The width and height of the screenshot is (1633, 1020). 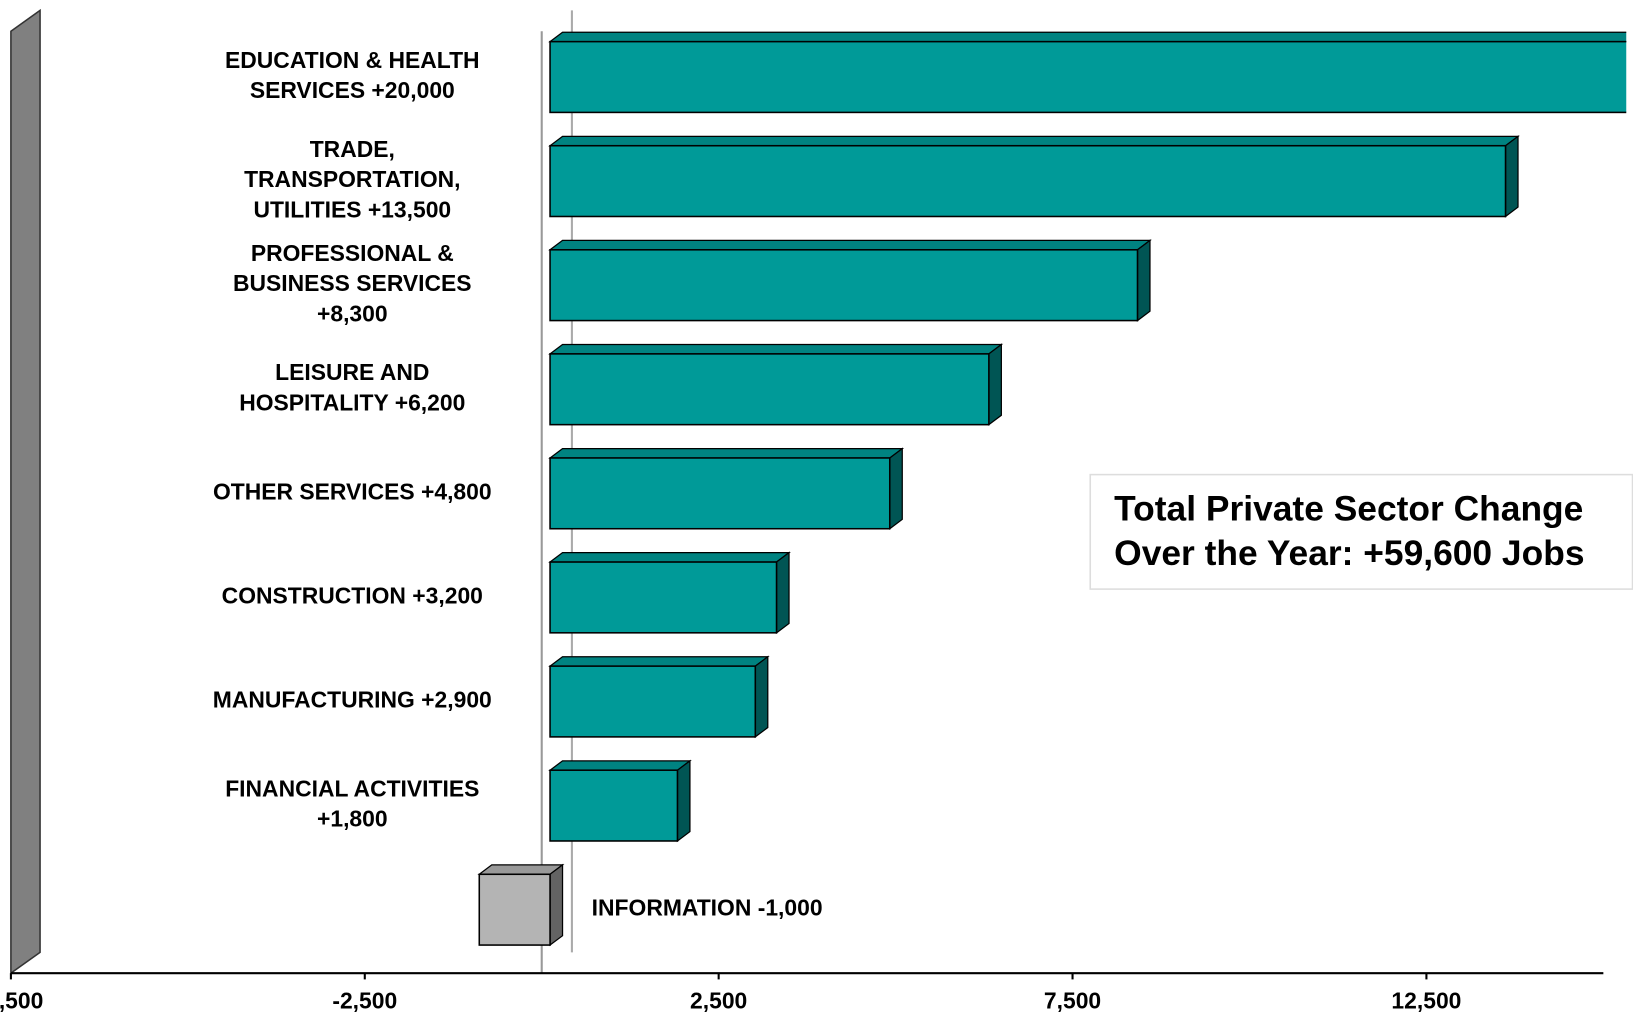 I want to click on left-wall, so click(x=25, y=491).